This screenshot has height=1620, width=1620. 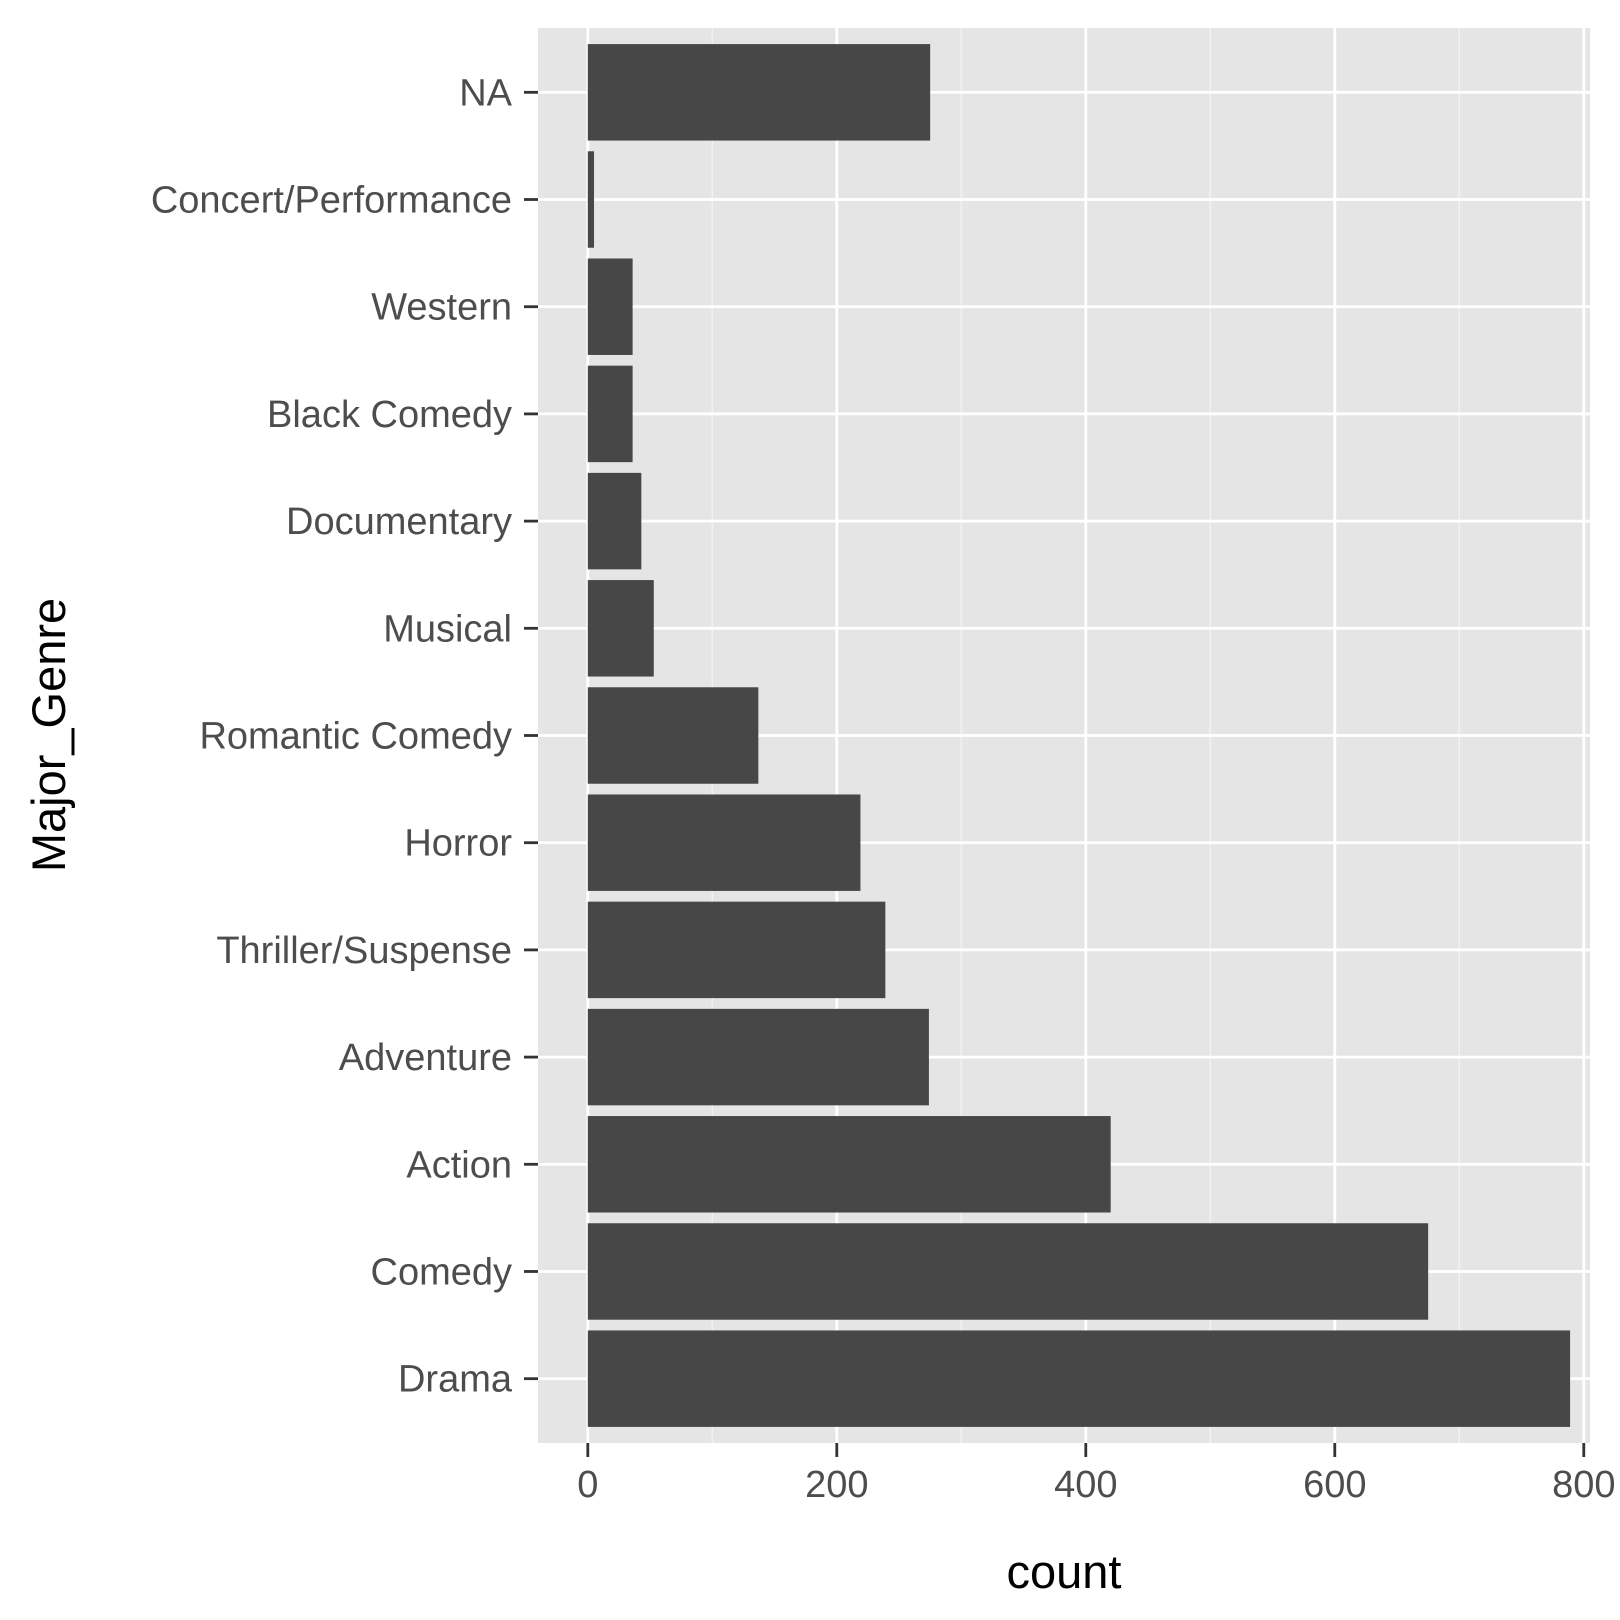 What do you see at coordinates (836, 1485) in the screenshot?
I see `x-tick-label: 200` at bounding box center [836, 1485].